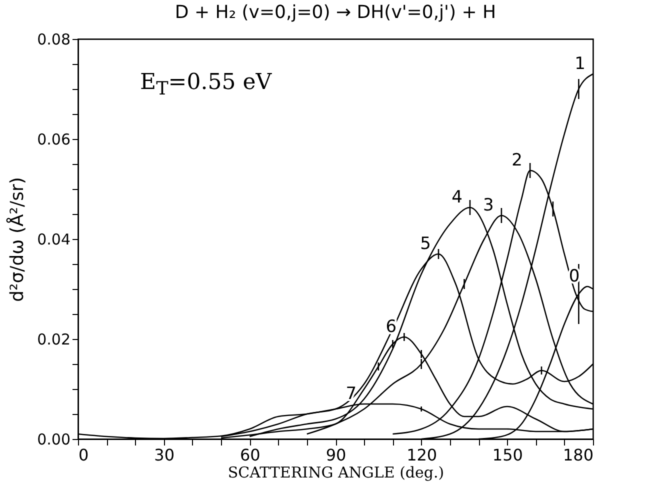 This screenshot has height=501, width=651. Describe the element at coordinates (17, 239) in the screenshot. I see `y-axis-title: d²σ/dω (Å²/sr)` at that location.